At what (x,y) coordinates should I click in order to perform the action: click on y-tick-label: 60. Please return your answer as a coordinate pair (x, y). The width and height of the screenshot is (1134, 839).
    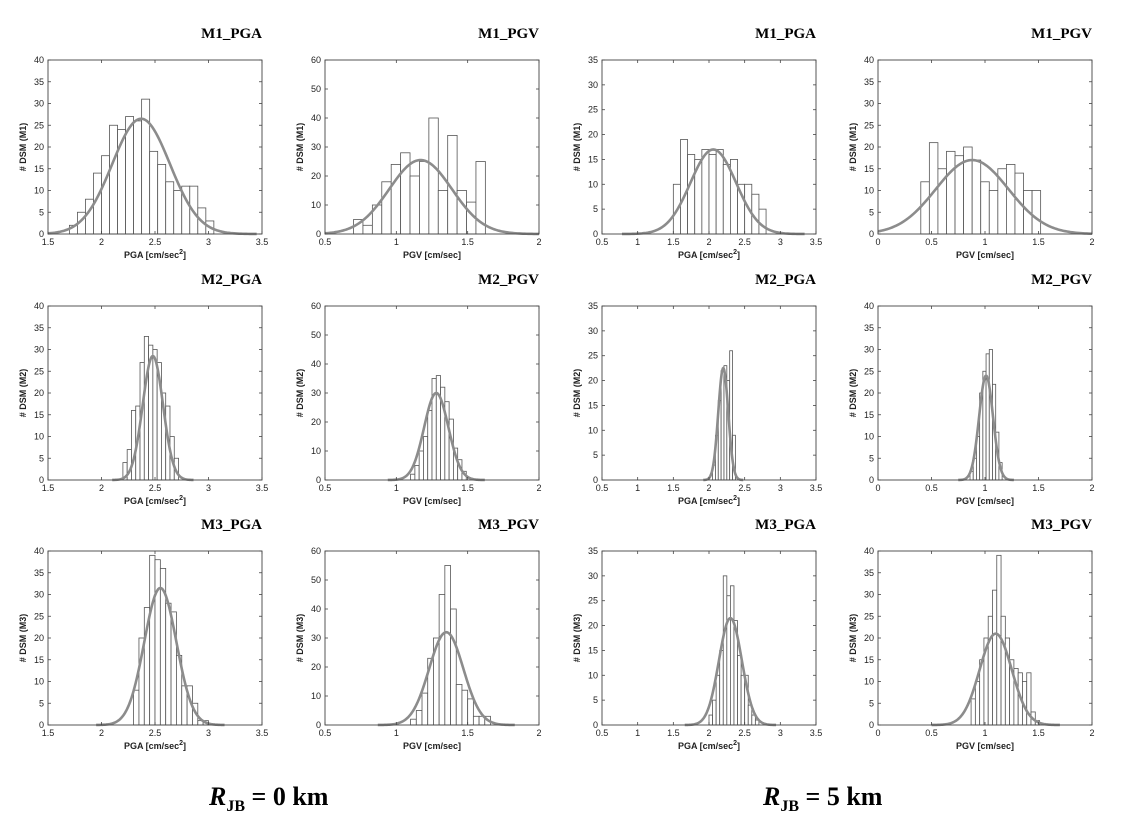
    Looking at the image, I should click on (316, 306).